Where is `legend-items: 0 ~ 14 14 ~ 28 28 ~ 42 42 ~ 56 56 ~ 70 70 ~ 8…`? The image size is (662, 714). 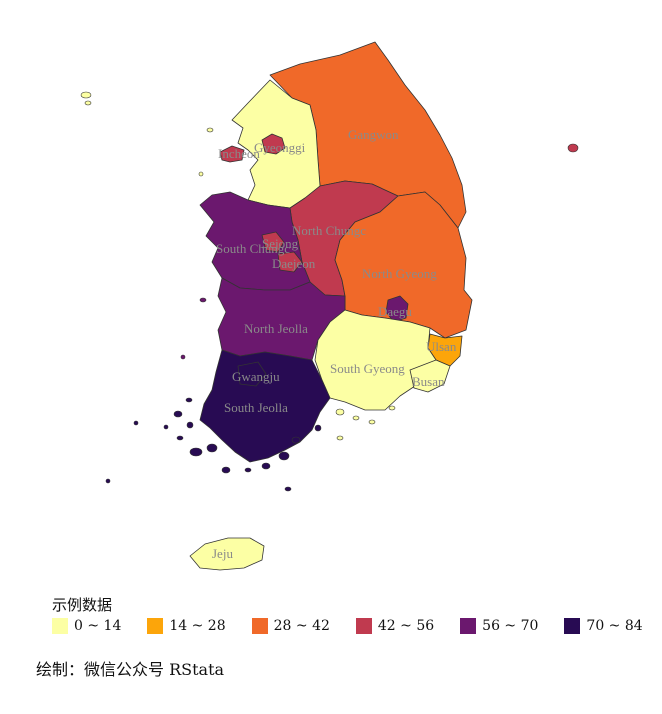
legend-items: 0 ~ 14 14 ~ 28 28 ~ 42 42 ~ 56 56 ~ 70 70 ~ 8… is located at coordinates (357, 626).